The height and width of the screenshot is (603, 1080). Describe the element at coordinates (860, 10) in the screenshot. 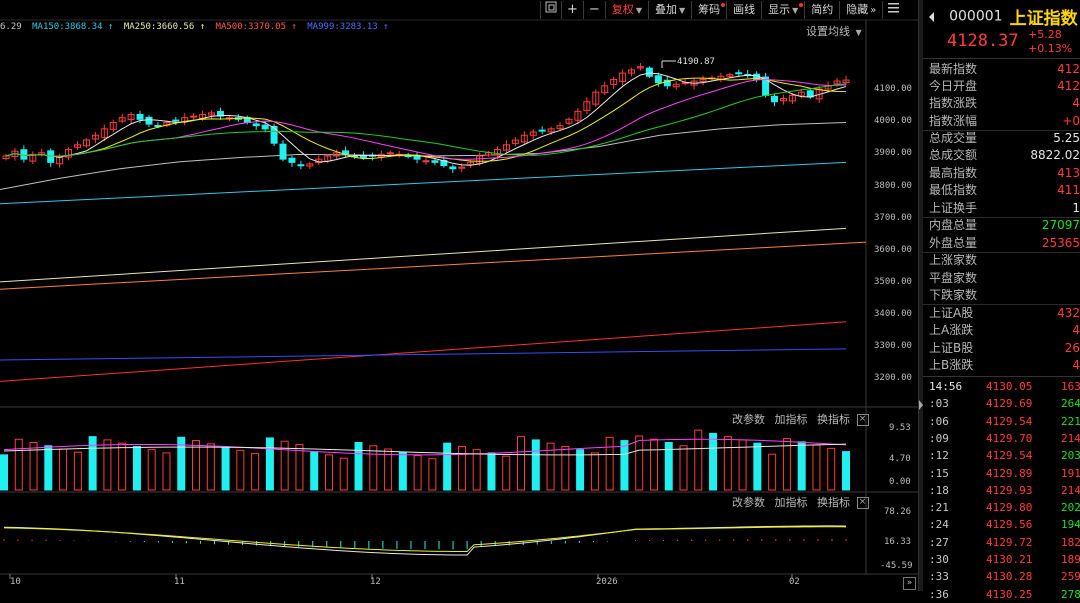

I see `hide-button: 隐藏»` at that location.